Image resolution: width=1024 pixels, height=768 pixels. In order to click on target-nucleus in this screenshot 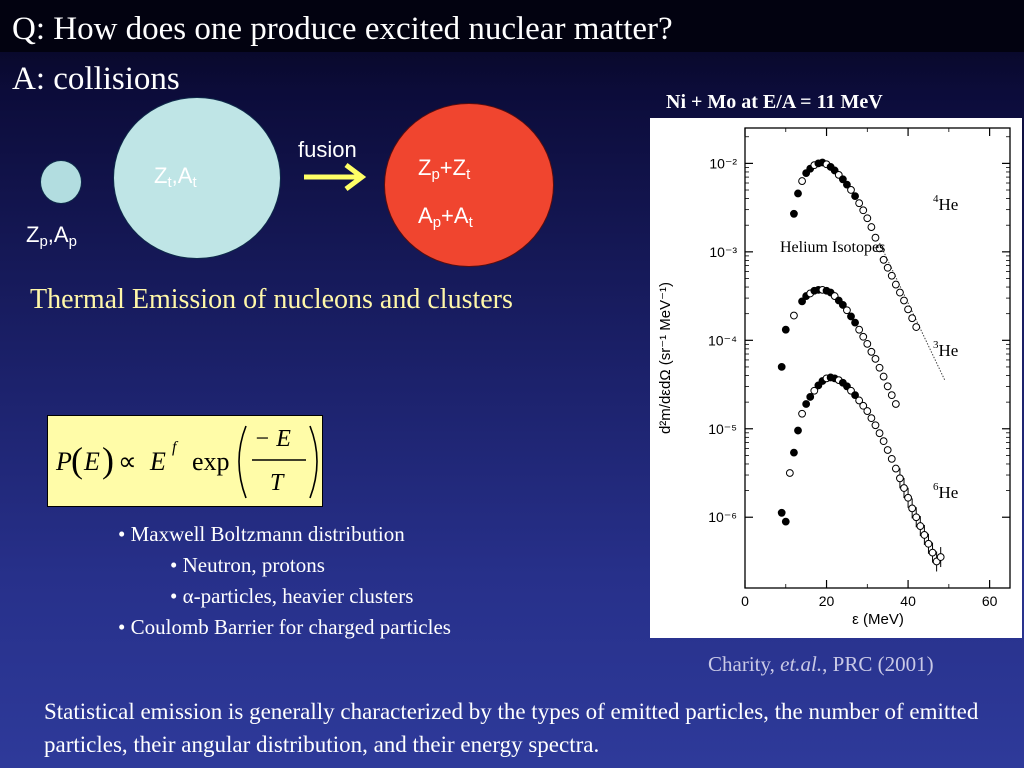, I will do `click(197, 178)`.